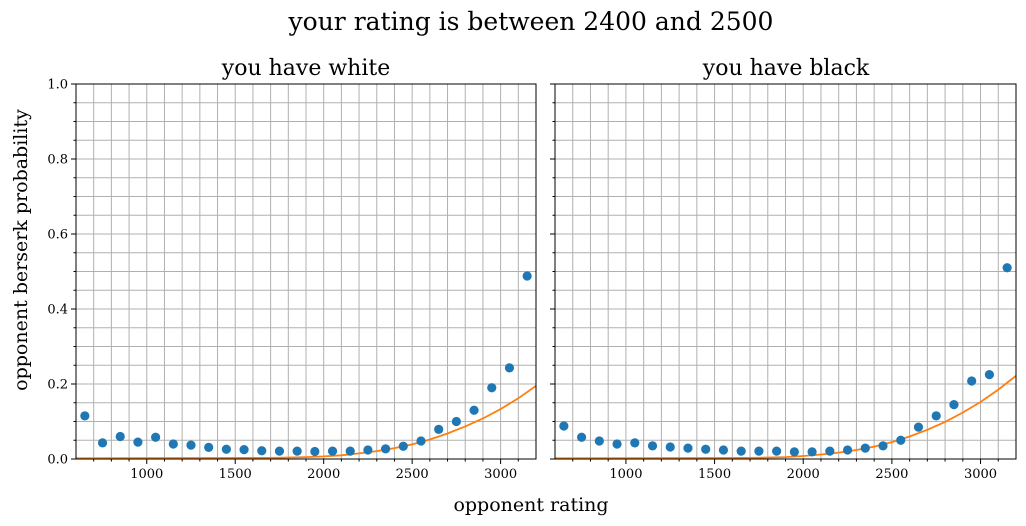 Image resolution: width=1026 pixels, height=526 pixels. What do you see at coordinates (57, 460) in the screenshot?
I see `y-tick-label: 0.0` at bounding box center [57, 460].